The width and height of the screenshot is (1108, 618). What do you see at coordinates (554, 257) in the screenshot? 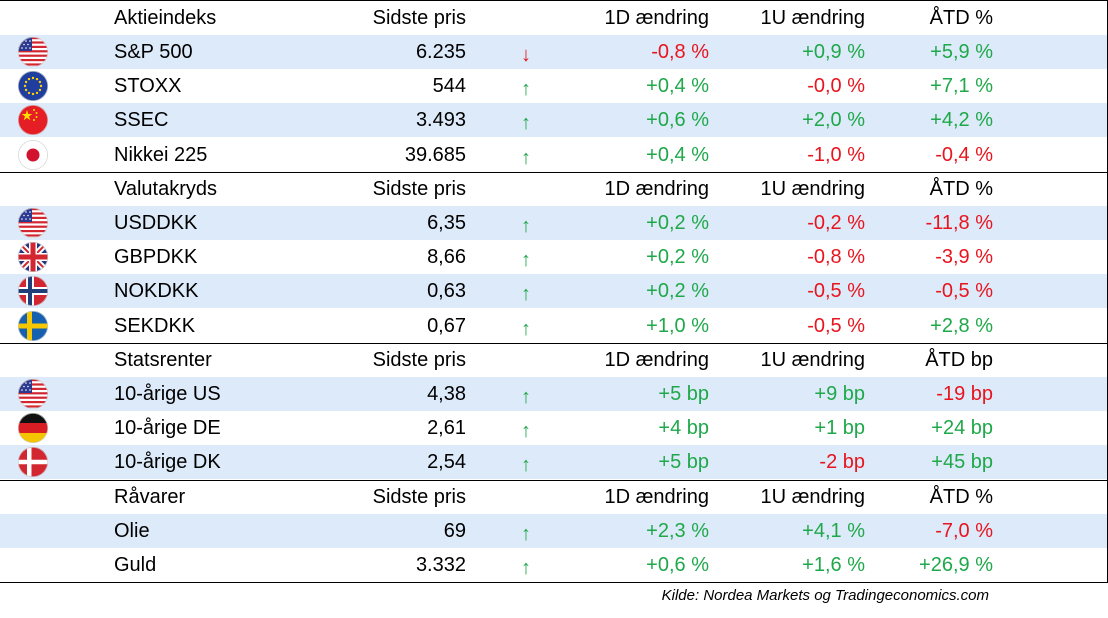
I see `table-row: GBPDKK 8,66 ↑ +0,2 % -0,8 % -3,9 %` at bounding box center [554, 257].